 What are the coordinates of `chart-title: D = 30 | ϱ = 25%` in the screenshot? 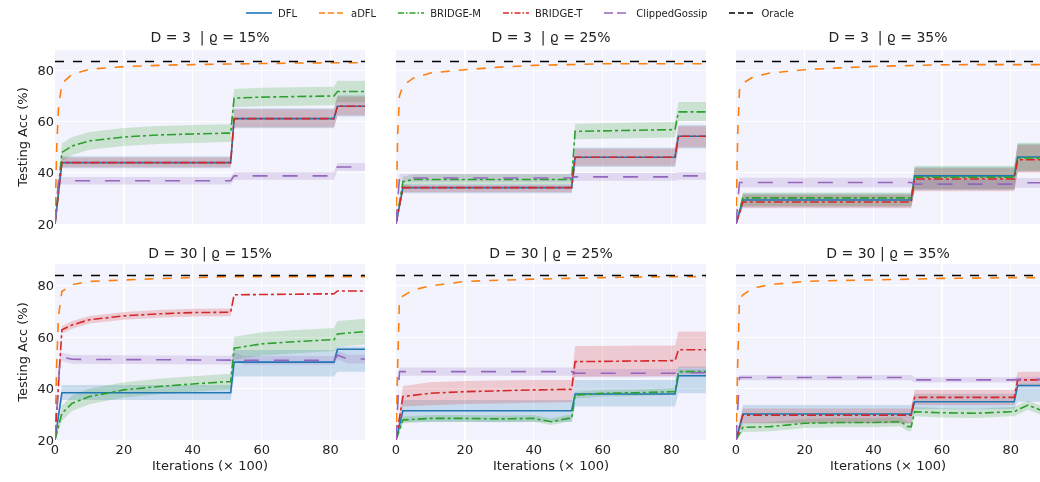 It's located at (551, 253).